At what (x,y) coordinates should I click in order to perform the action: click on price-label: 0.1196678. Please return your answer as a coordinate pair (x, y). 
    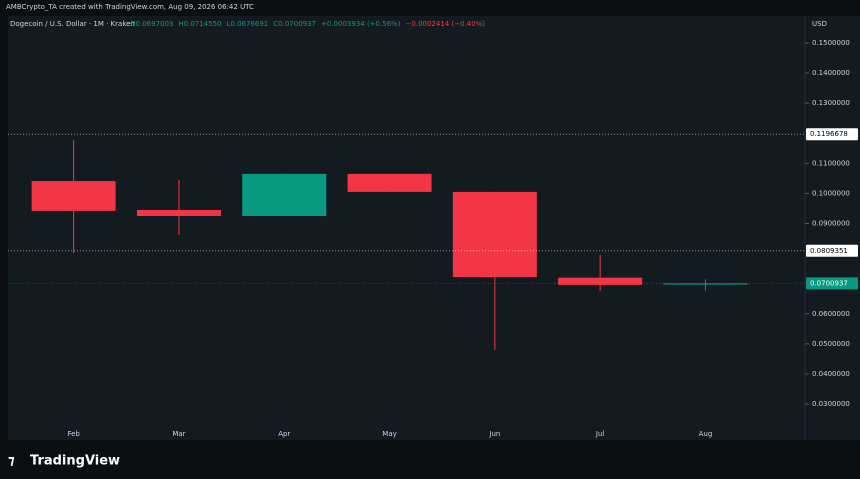
    Looking at the image, I should click on (829, 134).